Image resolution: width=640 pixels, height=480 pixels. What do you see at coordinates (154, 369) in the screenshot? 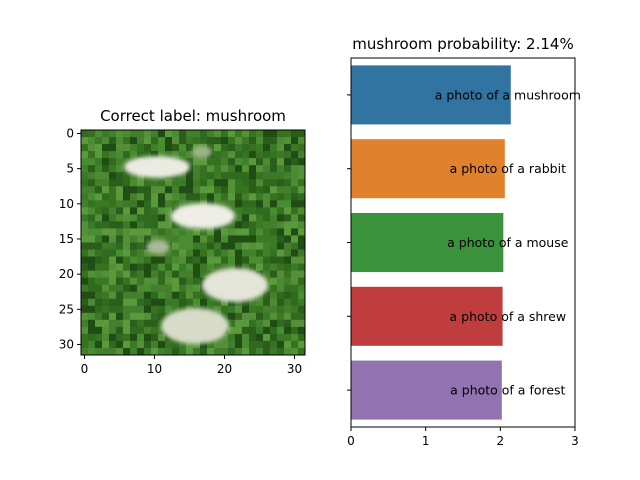
I see `image-x-tick-label: 10` at bounding box center [154, 369].